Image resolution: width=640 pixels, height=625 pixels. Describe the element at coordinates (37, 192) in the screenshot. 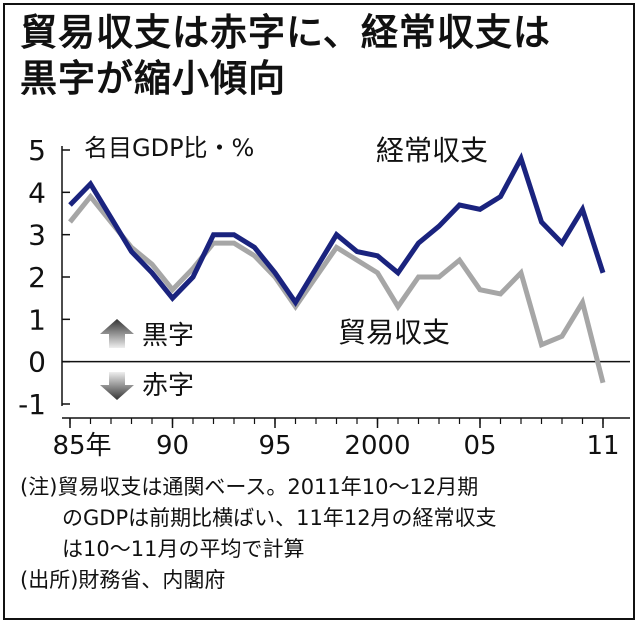

I see `y-tick-label-4: 4` at that location.